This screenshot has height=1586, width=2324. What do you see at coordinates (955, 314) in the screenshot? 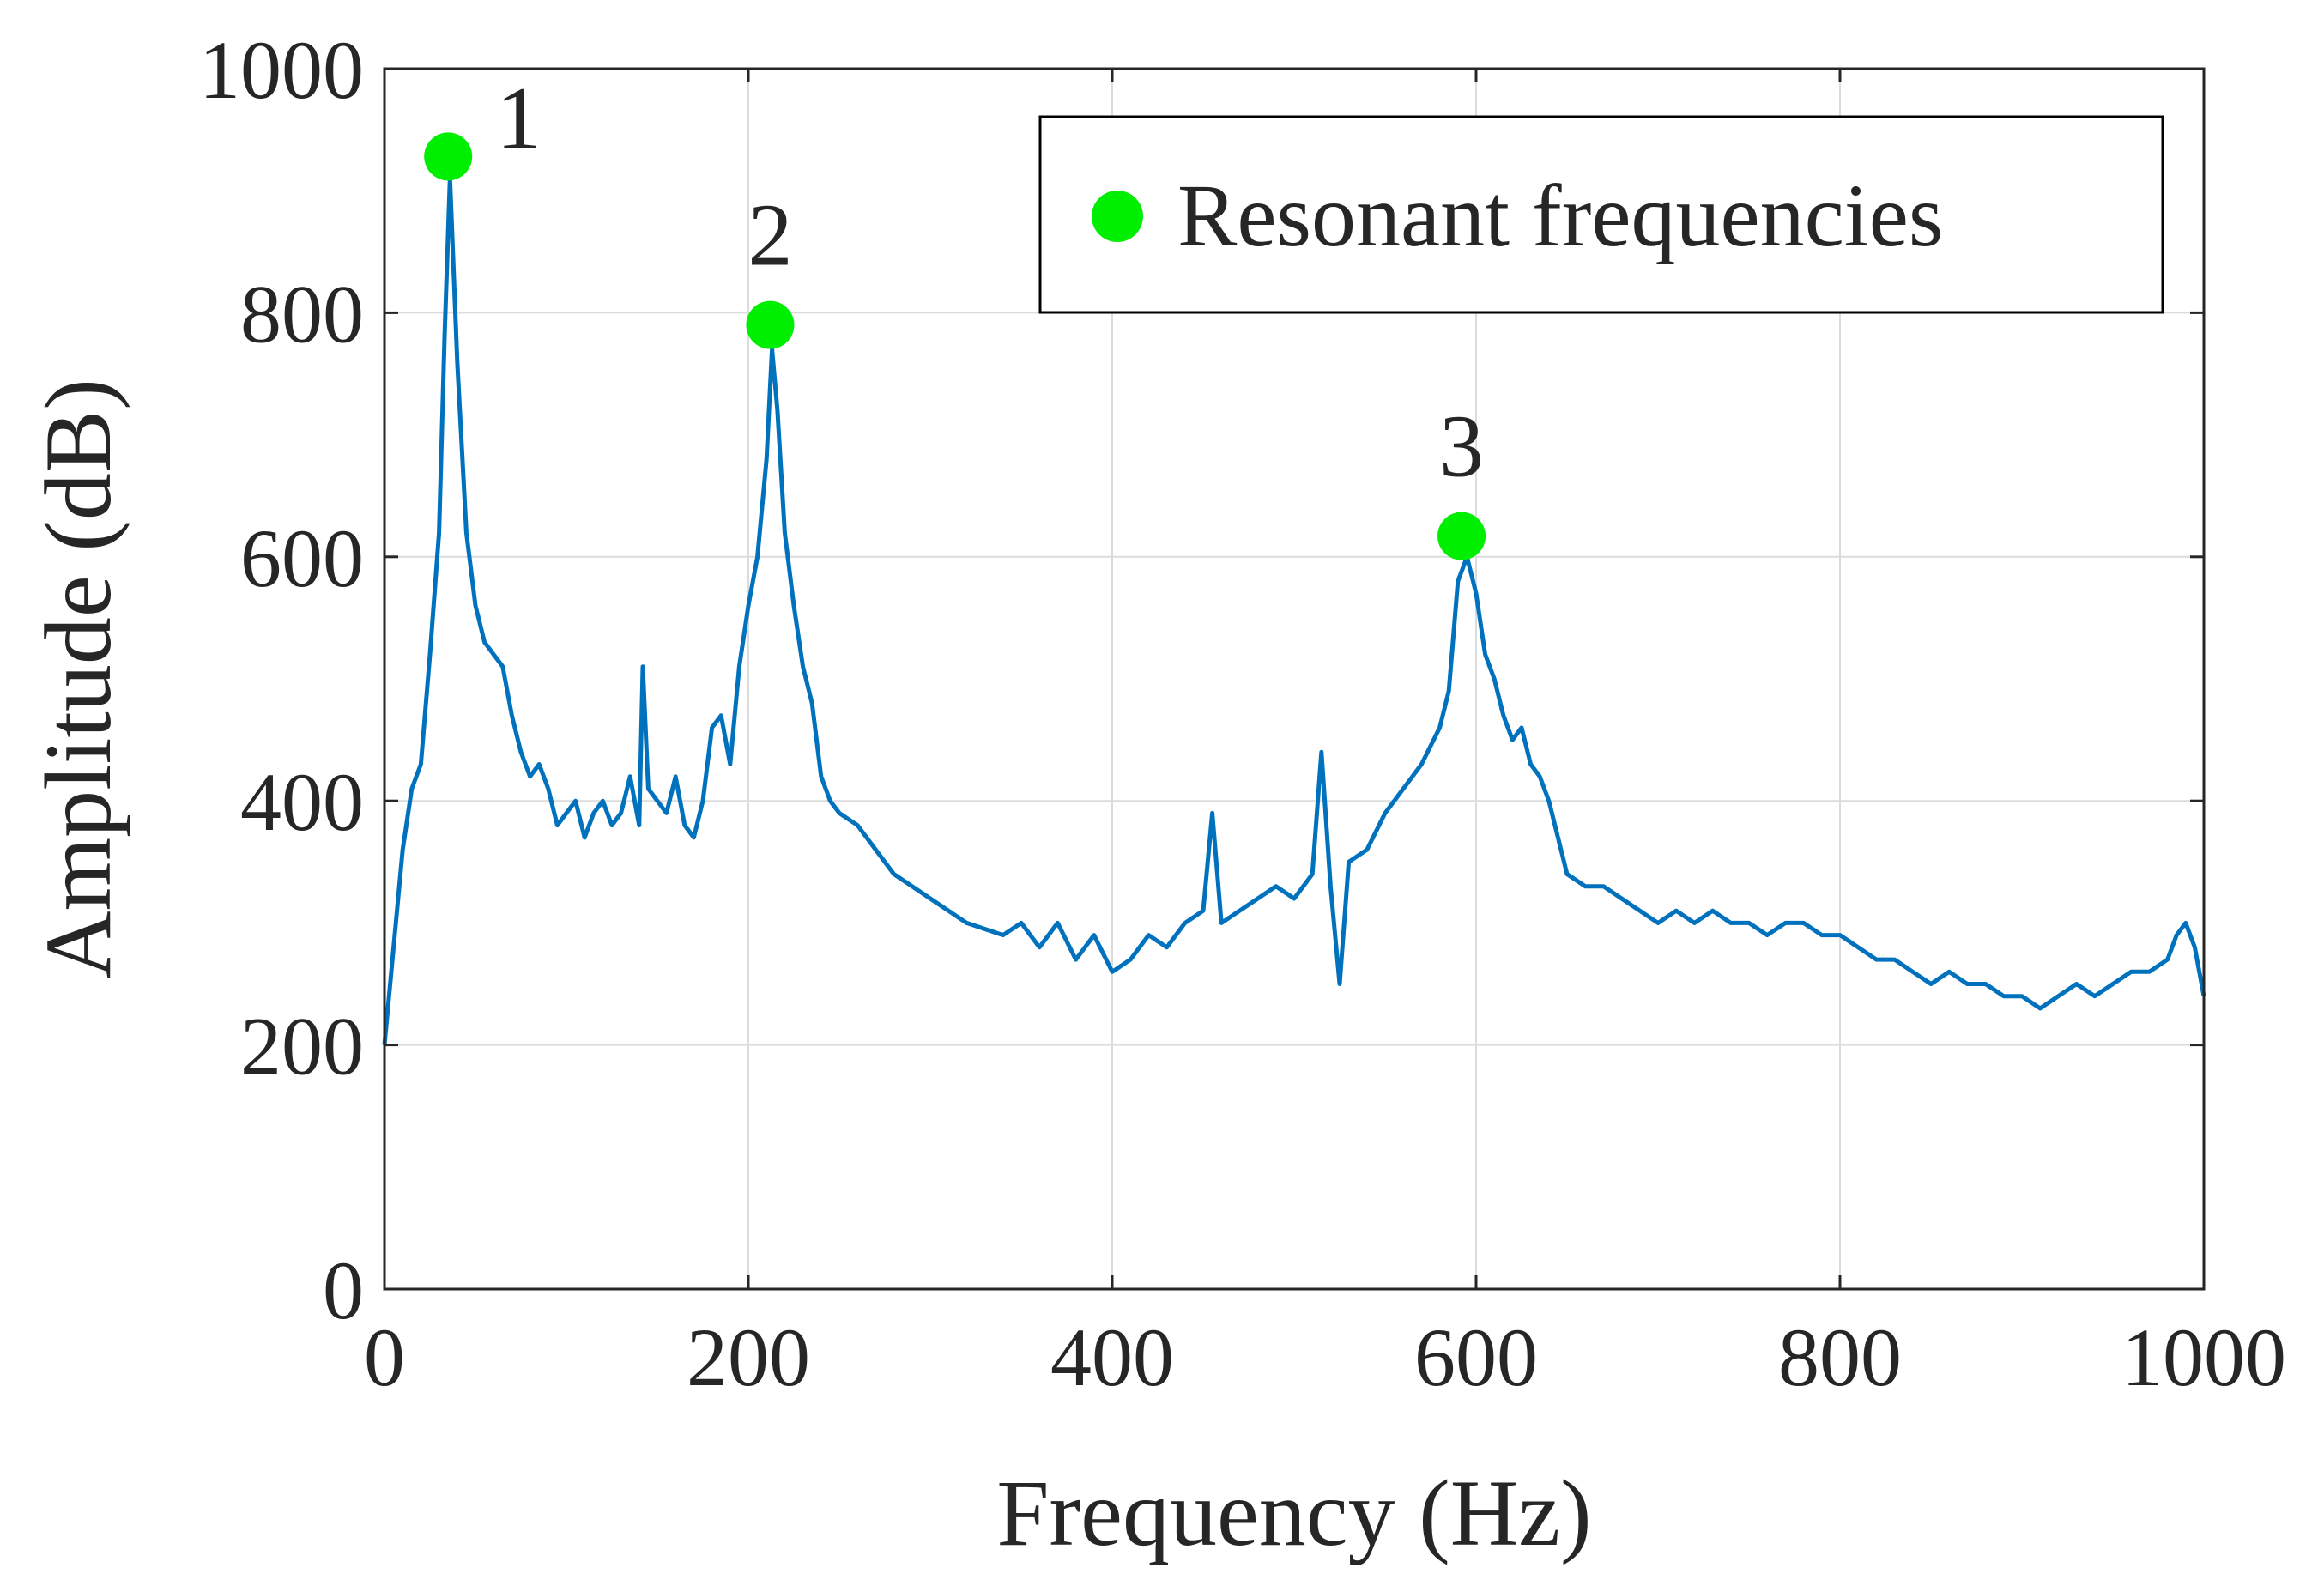
I see `peak-markers: 1 2 3` at bounding box center [955, 314].